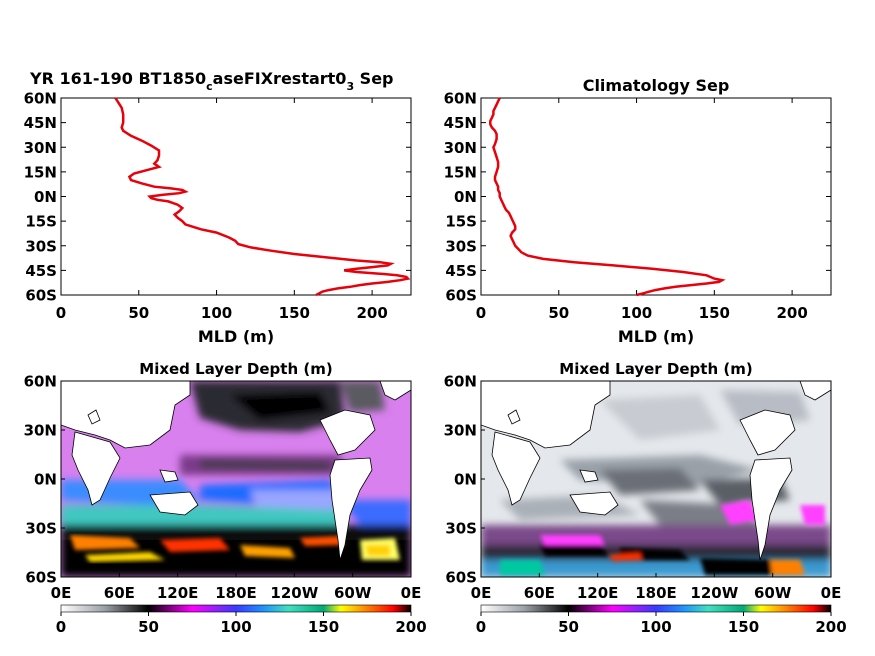 The image size is (875, 656). Describe the element at coordinates (236, 608) in the screenshot. I see `colorbar-1-bar` at that location.